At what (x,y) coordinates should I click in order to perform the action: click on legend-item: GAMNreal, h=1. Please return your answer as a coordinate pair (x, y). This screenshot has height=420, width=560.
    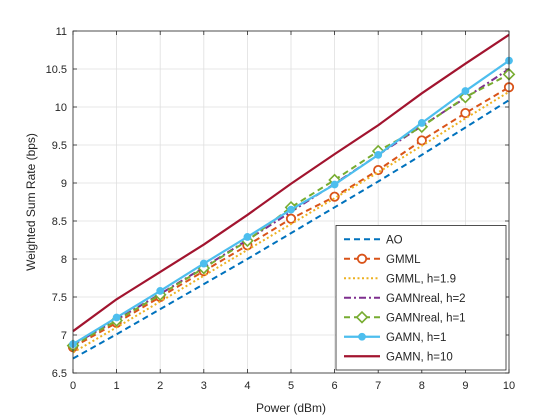
    Looking at the image, I should click on (405, 317).